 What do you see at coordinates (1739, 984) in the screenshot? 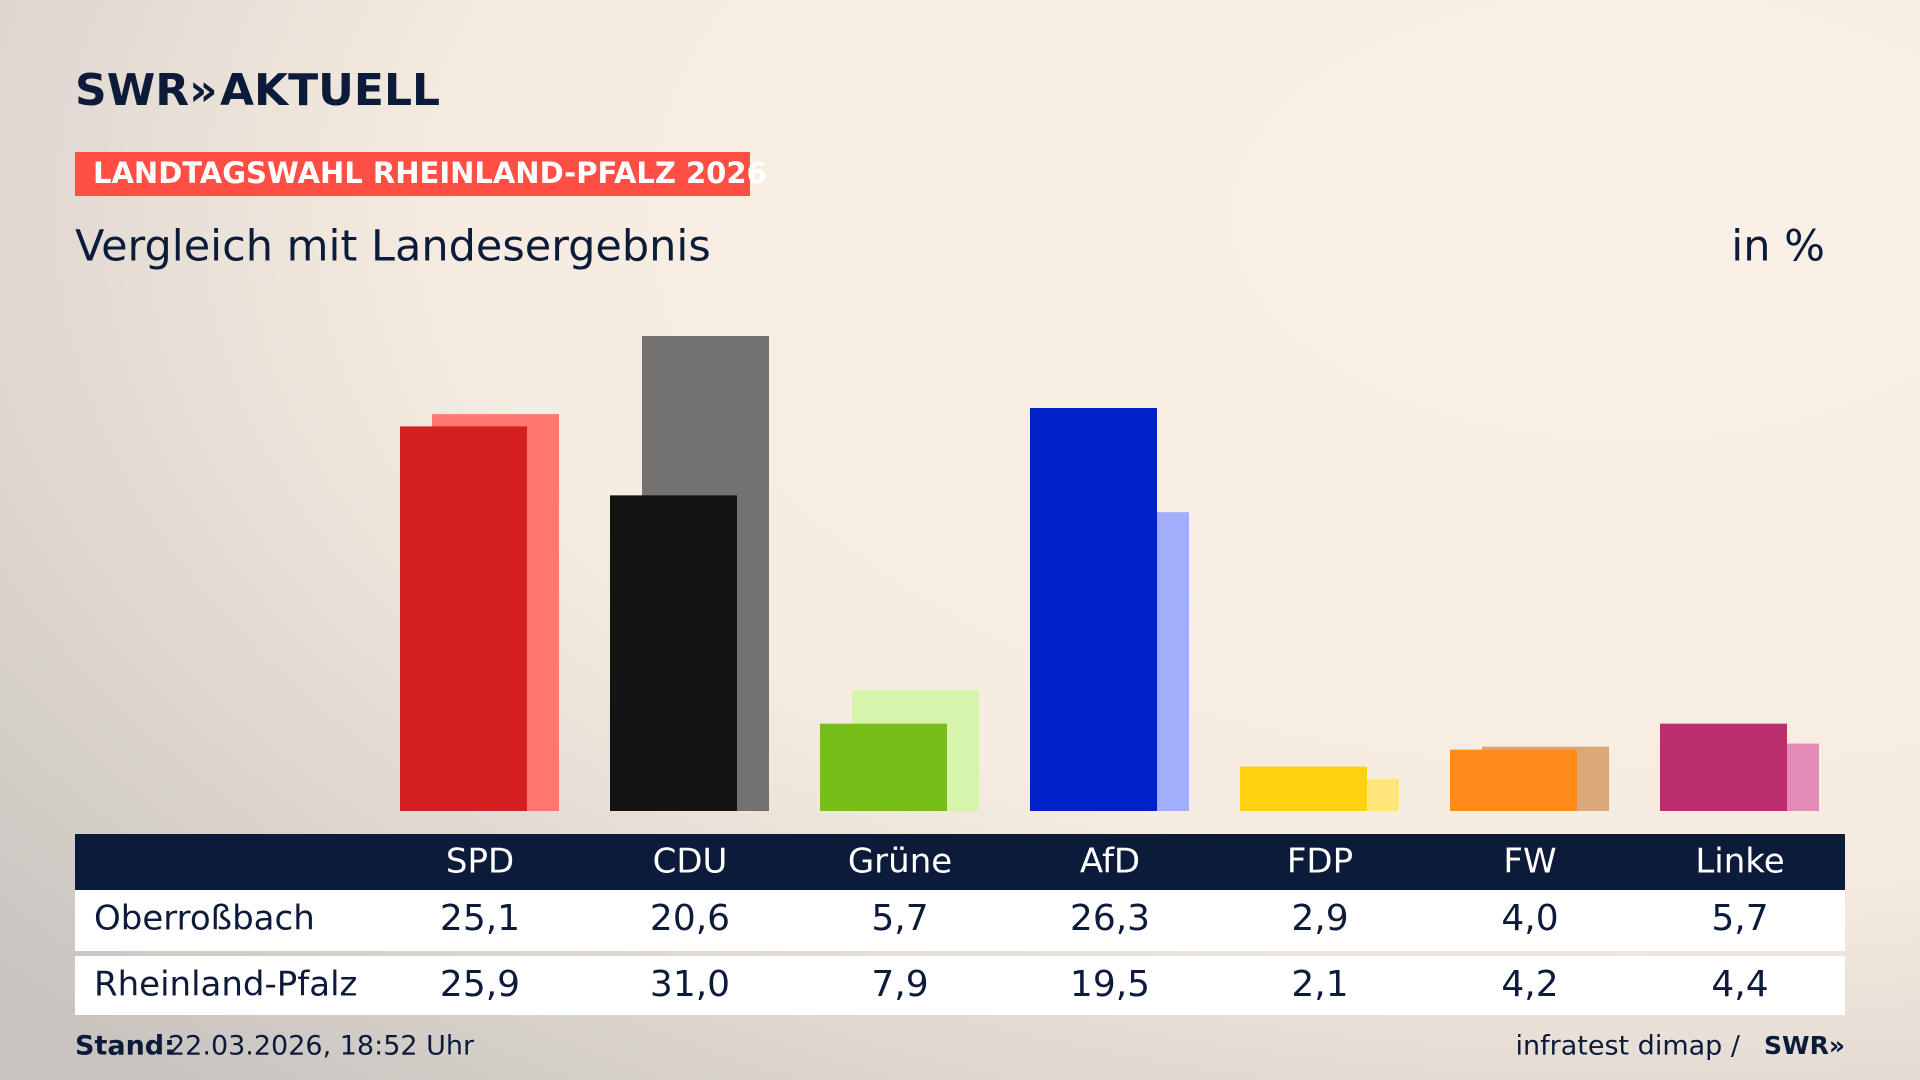
I see `value-label: 4,4` at bounding box center [1739, 984].